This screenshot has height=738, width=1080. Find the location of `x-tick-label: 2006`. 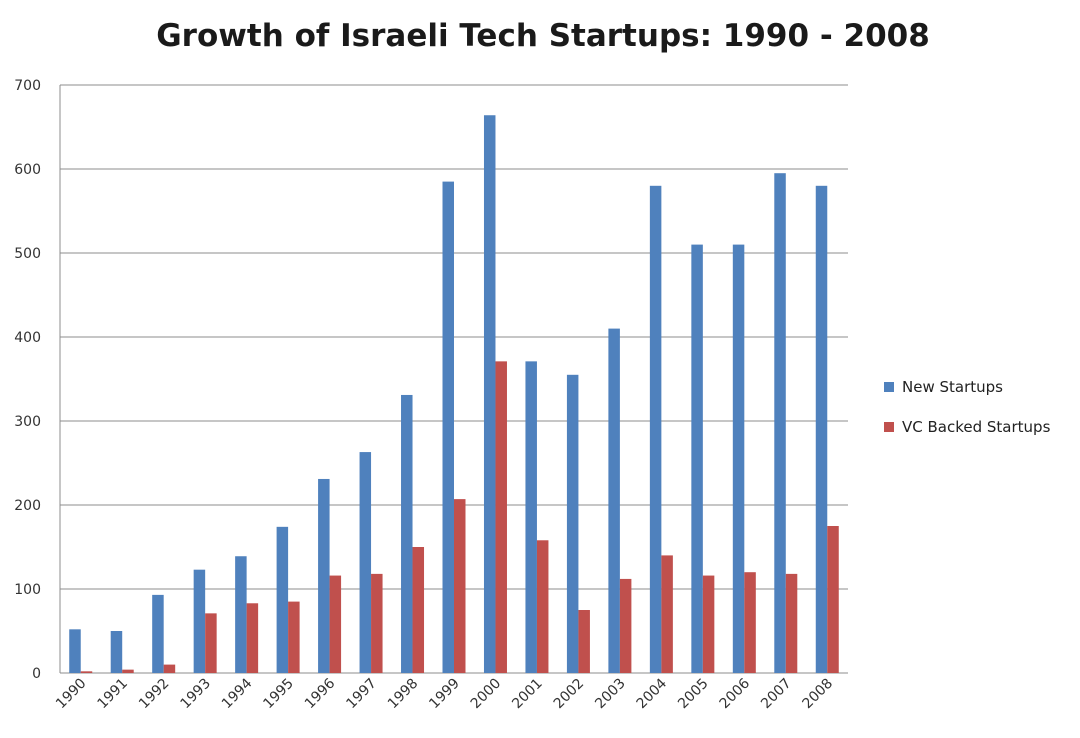

x-tick-label: 2006 is located at coordinates (735, 693).